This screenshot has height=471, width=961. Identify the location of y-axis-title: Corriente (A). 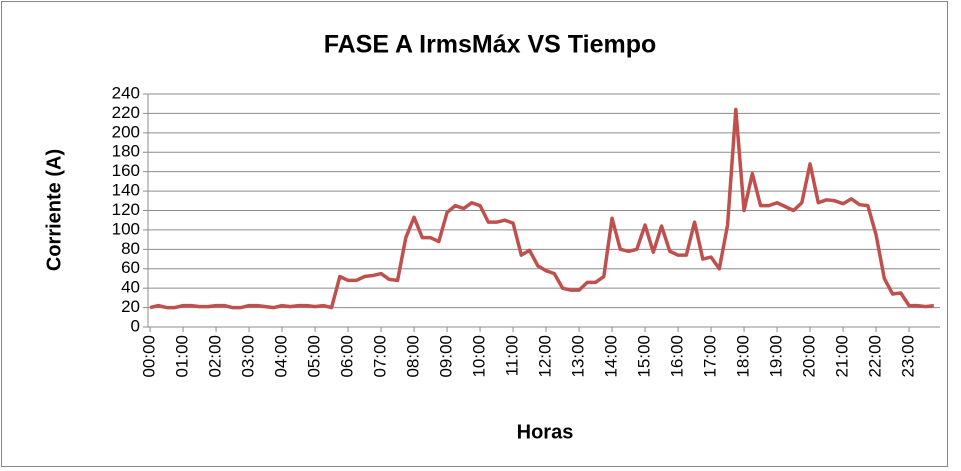
(54, 210).